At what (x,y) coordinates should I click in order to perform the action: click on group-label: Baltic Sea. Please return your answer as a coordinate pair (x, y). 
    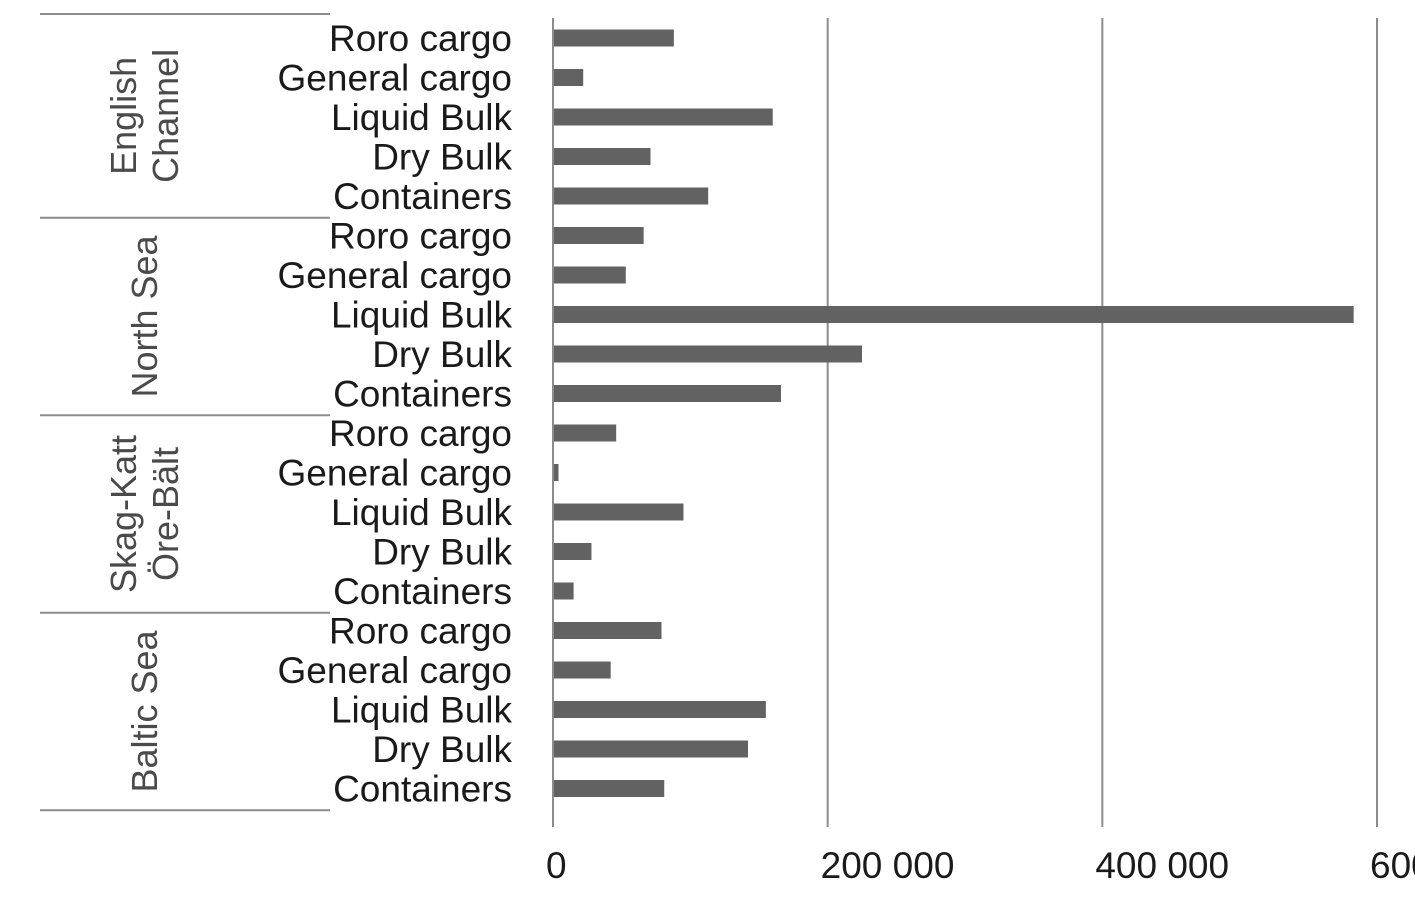
    Looking at the image, I should click on (144, 710).